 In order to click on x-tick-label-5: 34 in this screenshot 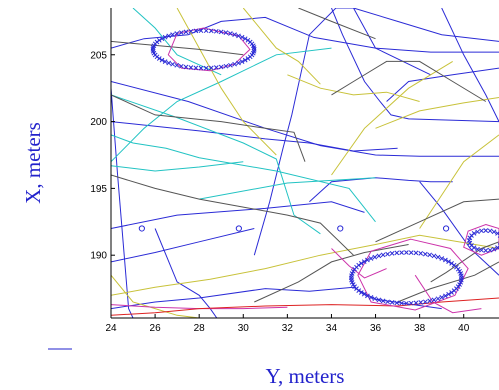, I will do `click(332, 328)`.